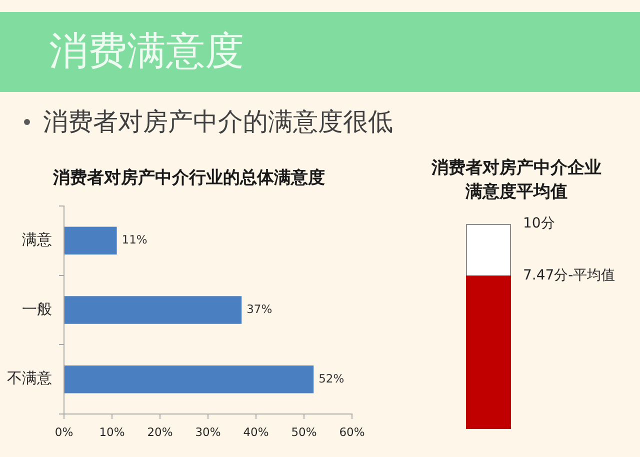 The height and width of the screenshot is (457, 640). Describe the element at coordinates (516, 180) in the screenshot. I see `chart-title: 消费者对房产中介企业满意度平均值` at that location.